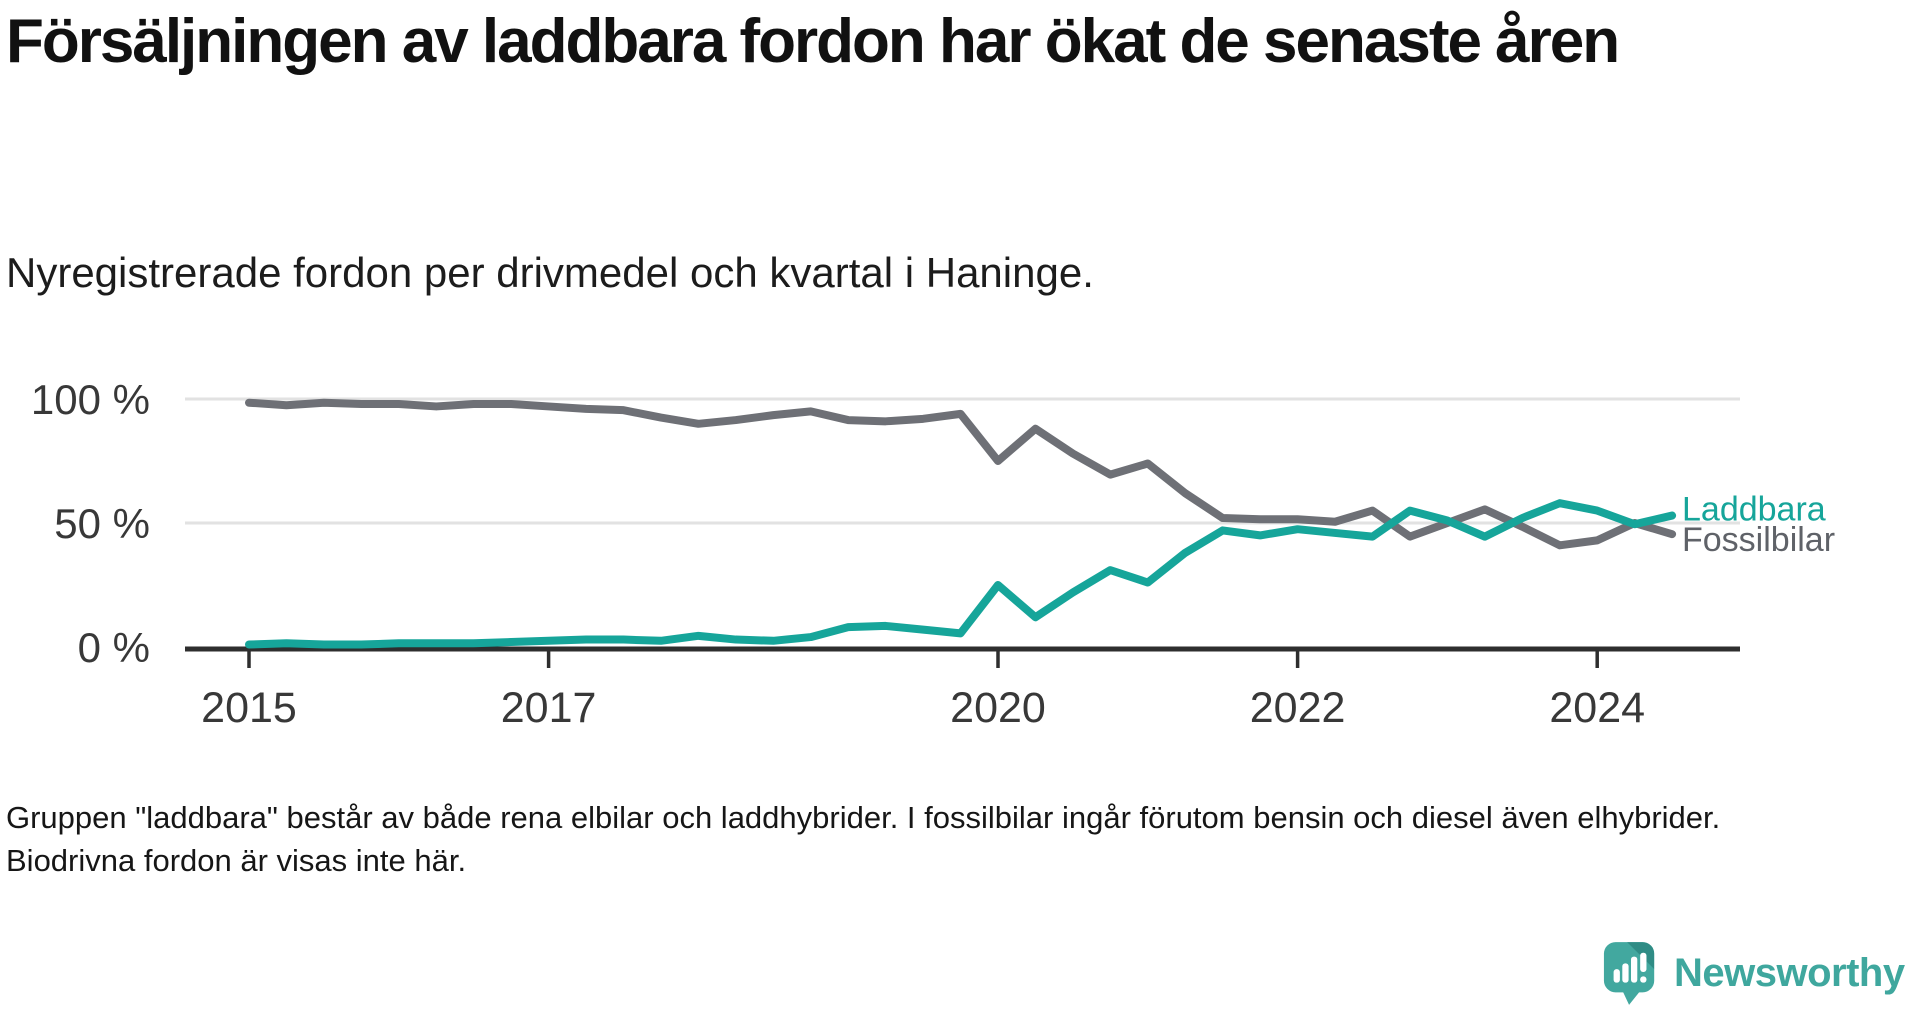  I want to click on y-tick-label: 50 %, so click(102, 523).